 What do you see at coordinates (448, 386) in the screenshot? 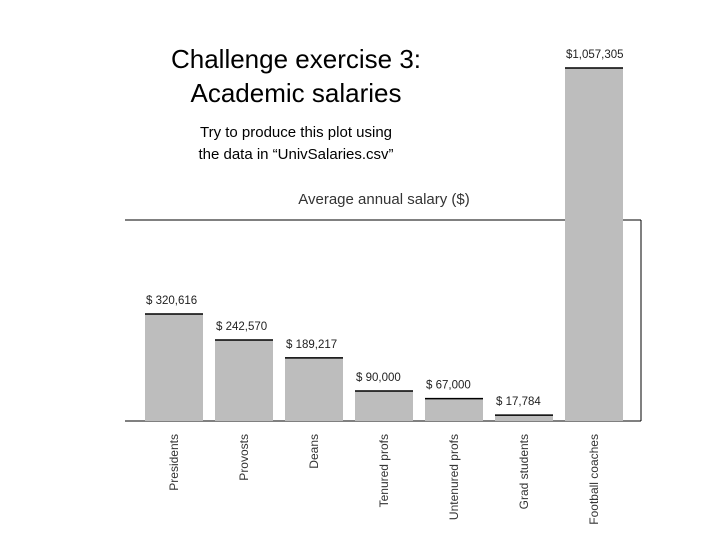
I see `bar-value-label-4: $ 67,000` at bounding box center [448, 386].